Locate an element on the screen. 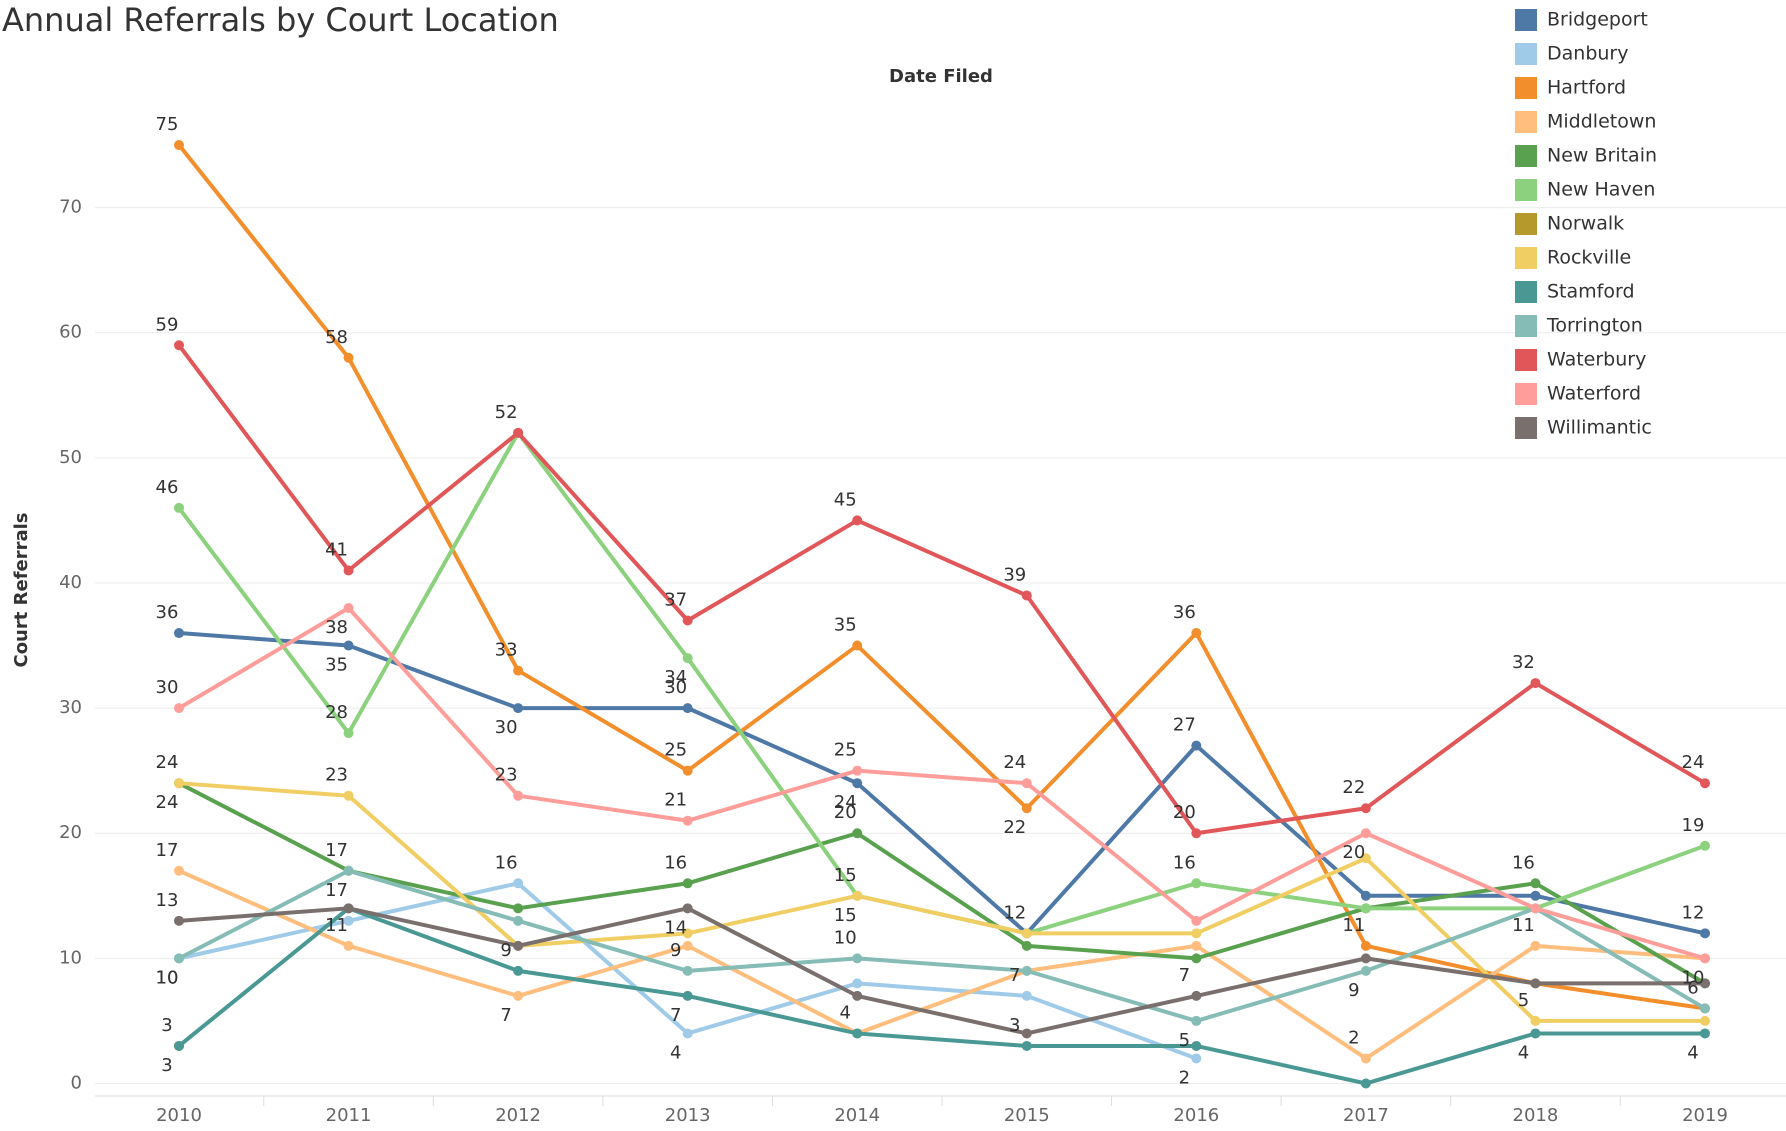  legend-label: Hartford is located at coordinates (1586, 88).